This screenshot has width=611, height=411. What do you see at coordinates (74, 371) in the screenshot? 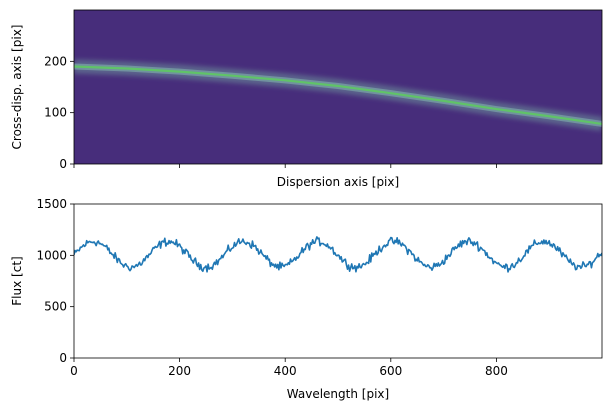
I see `bottom-x-tick-label: 0` at bounding box center [74, 371].